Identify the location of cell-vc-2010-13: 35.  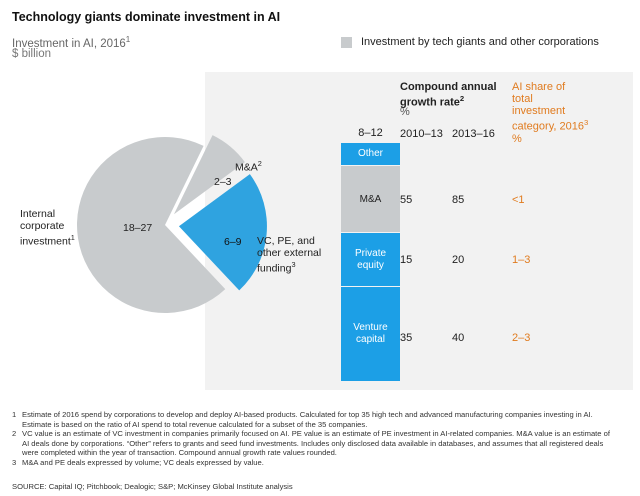
(406, 338).